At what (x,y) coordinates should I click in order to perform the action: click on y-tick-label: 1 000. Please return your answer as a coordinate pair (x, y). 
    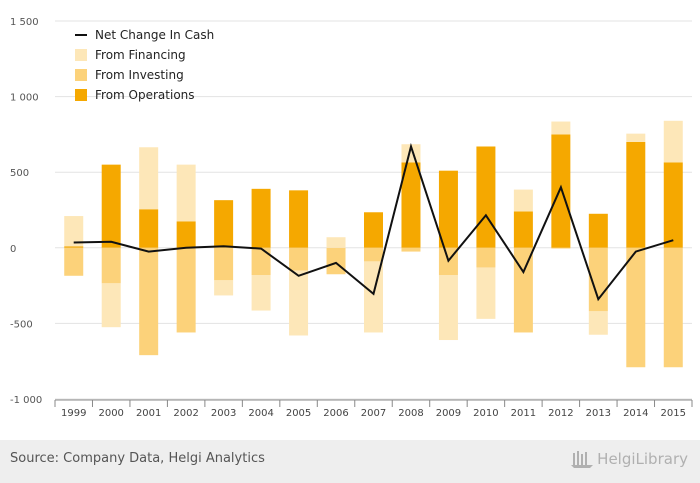
    Looking at the image, I should click on (24, 98).